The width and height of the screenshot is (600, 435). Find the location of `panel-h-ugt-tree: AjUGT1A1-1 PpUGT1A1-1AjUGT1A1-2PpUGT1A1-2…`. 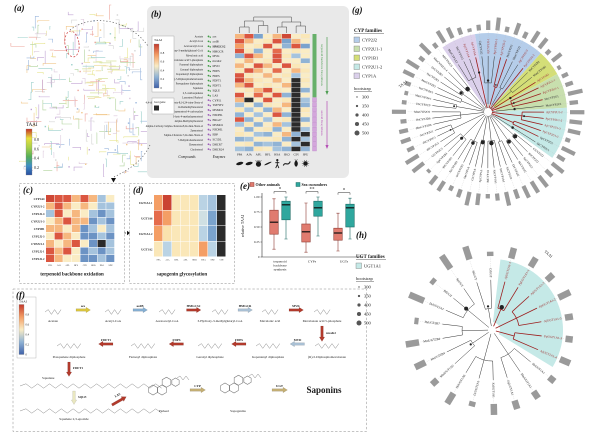

panel-h-ugt-tree: AjUGT1A1-1 PpUGT1A1-1AjUGT1A1-2PpUGT1A1-2… is located at coordinates (464, 330).